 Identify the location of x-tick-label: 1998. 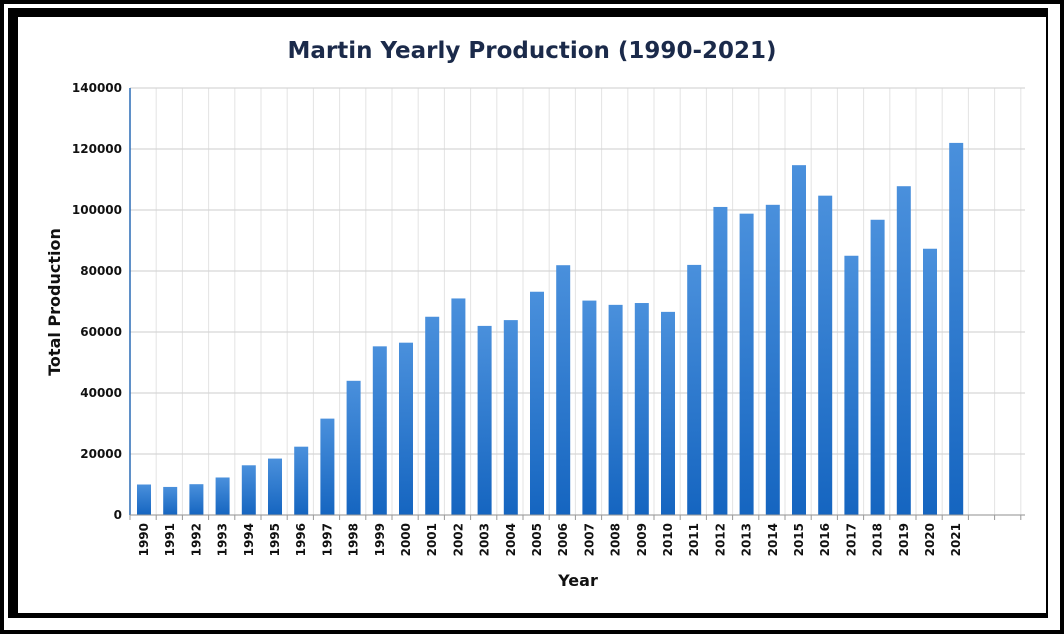
(354, 539).